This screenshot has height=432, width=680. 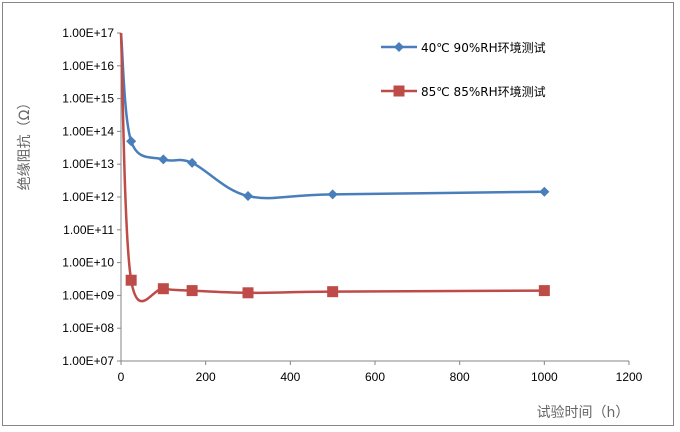 What do you see at coordinates (88, 230) in the screenshot?
I see `y-tick-label: 1.00E+11` at bounding box center [88, 230].